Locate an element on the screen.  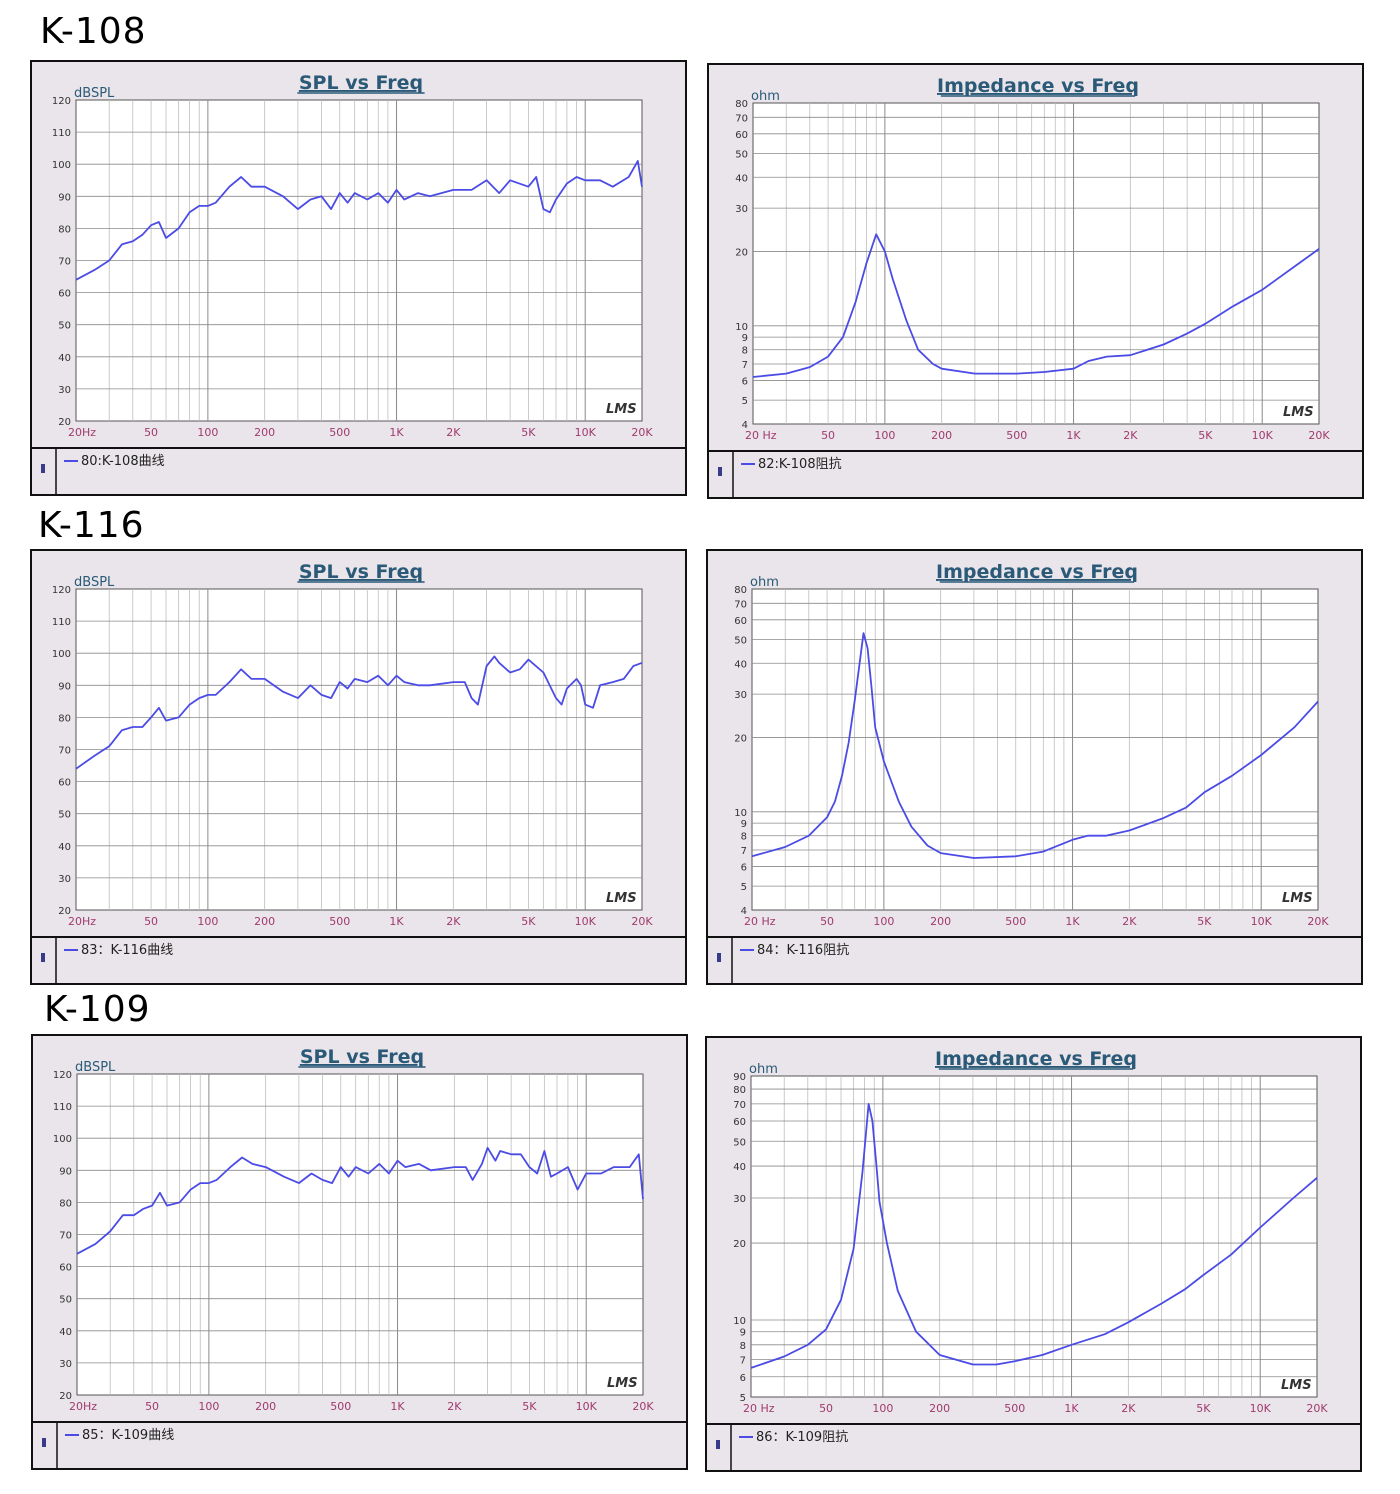
legend-label: 82:K-108阻抗 is located at coordinates (800, 464).